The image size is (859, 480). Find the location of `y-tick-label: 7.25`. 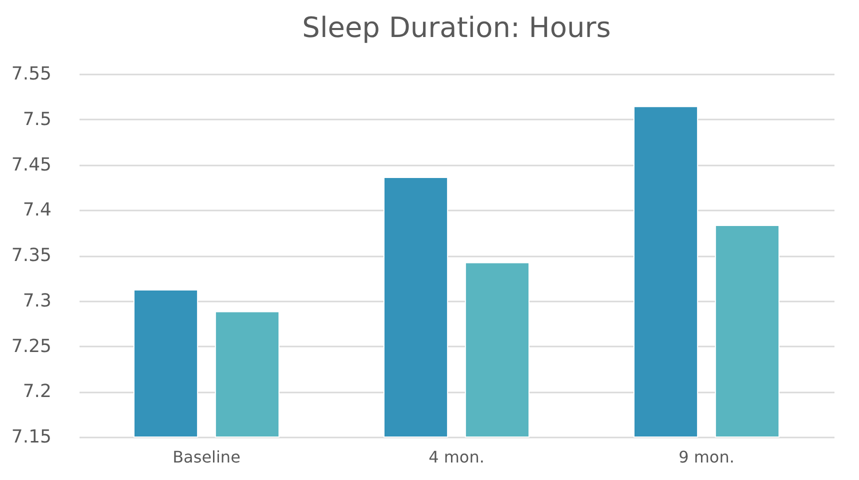

y-tick-label: 7.25 is located at coordinates (31, 346).